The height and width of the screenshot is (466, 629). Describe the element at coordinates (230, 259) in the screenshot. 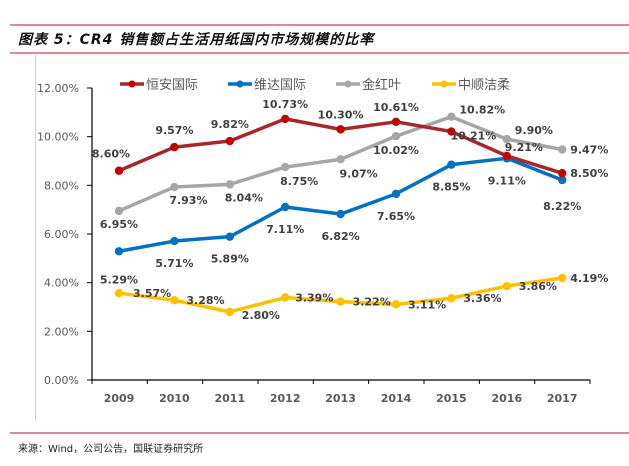

I see `data-label: 5.89%` at that location.